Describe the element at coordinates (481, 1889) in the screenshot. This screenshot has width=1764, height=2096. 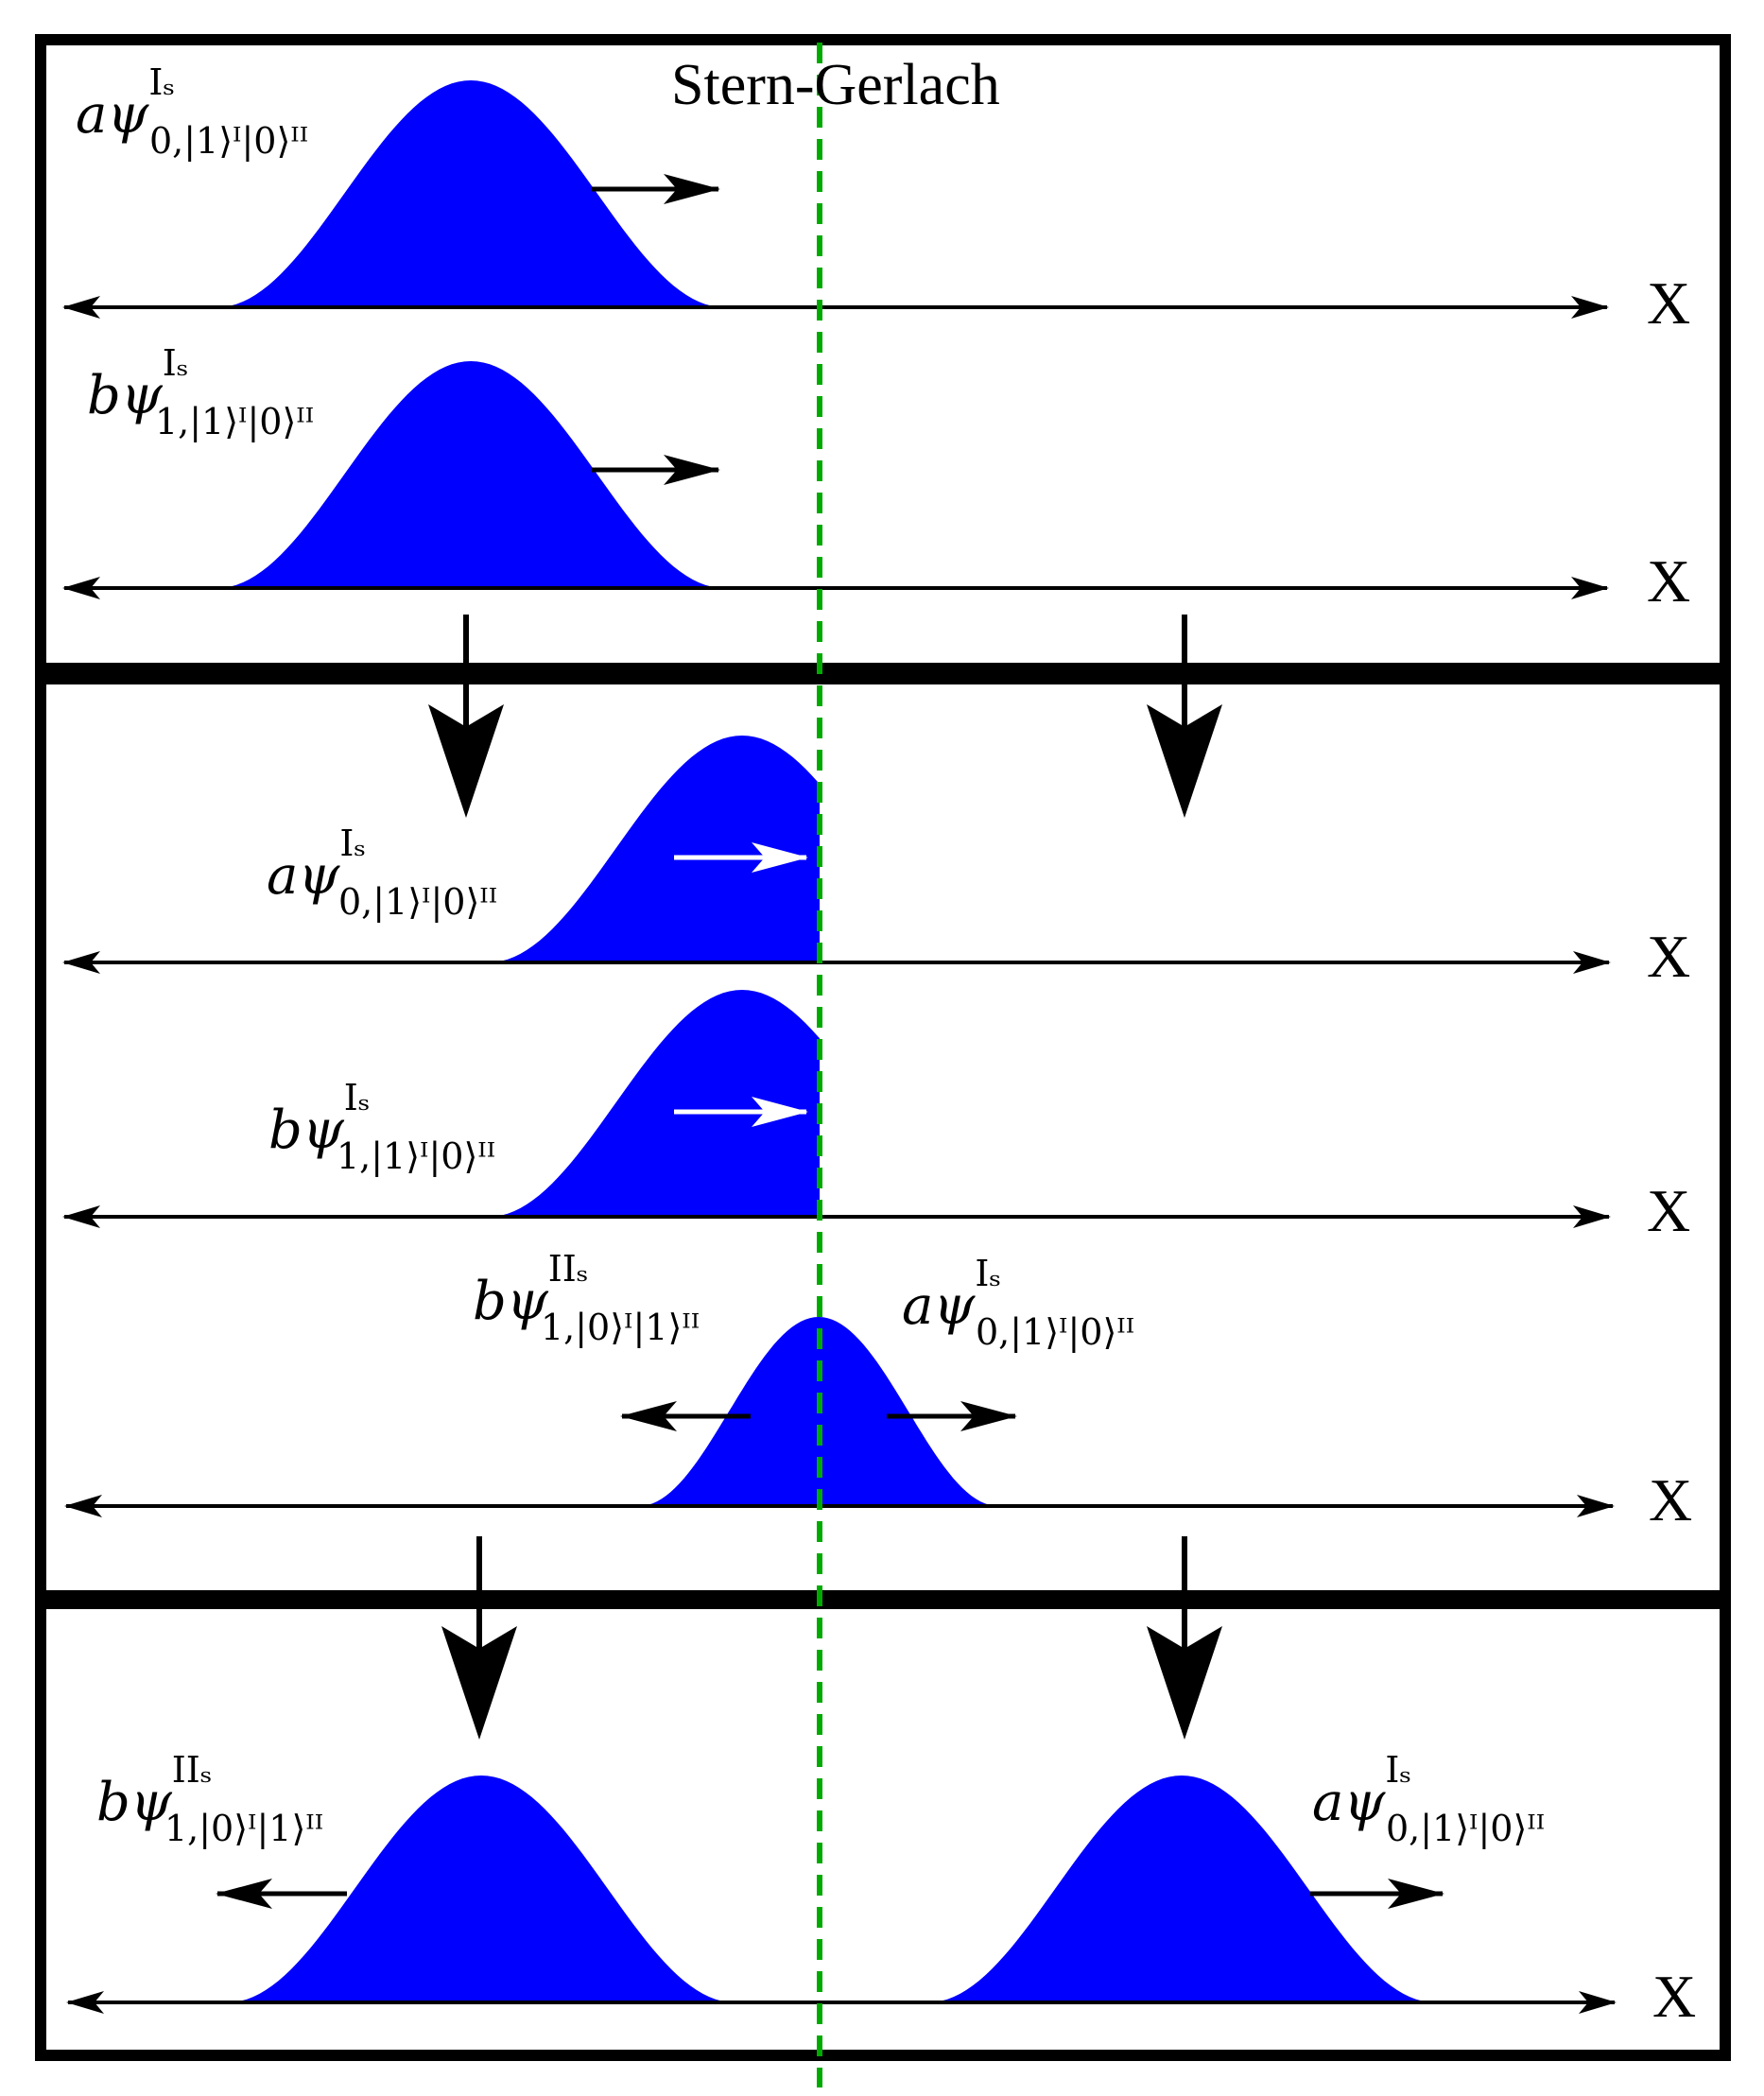
I see `wave-packet-b-deflected-left` at that location.